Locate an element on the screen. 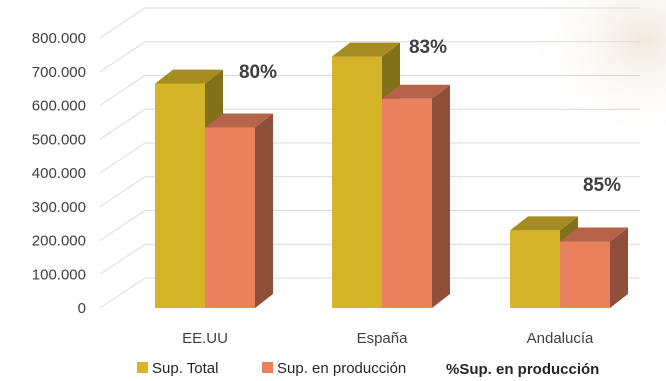 This screenshot has height=381, width=666. legend-label-percent: %Sup. en producción is located at coordinates (522, 369).